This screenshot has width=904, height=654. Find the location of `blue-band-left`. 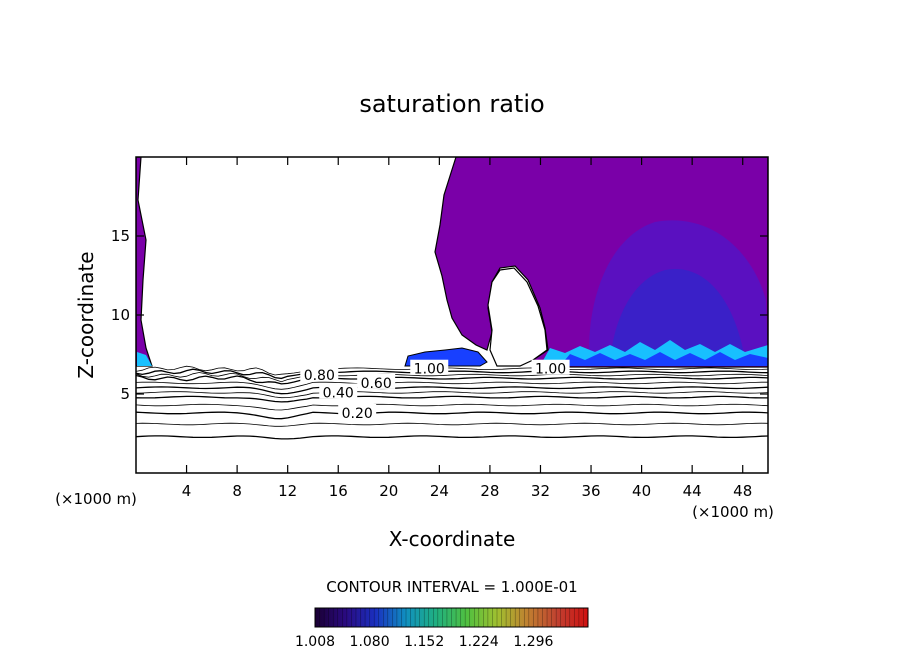

blue-band-left is located at coordinates (144, 359).